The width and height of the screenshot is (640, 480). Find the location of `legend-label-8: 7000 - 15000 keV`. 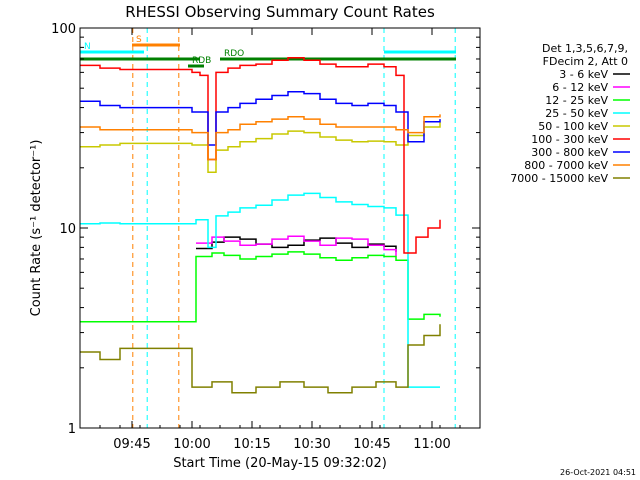

legend-label-8: 7000 - 15000 keV is located at coordinates (559, 178).